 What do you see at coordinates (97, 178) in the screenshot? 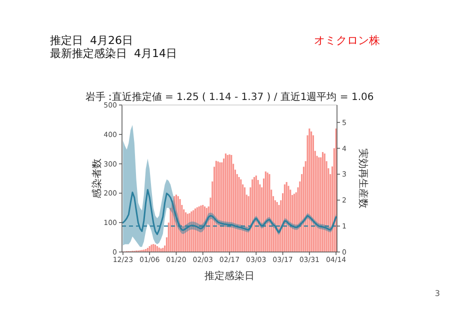
I see `y-axis-title: 感染者数` at bounding box center [97, 178].